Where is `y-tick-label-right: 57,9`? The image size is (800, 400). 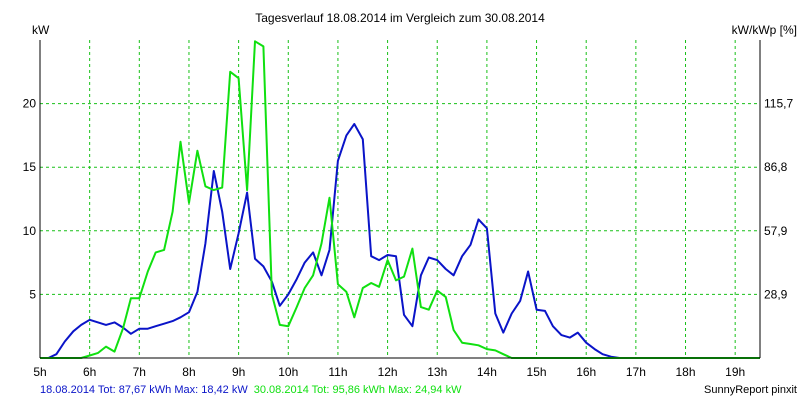
y-tick-label-right: 57,9 is located at coordinates (776, 231).